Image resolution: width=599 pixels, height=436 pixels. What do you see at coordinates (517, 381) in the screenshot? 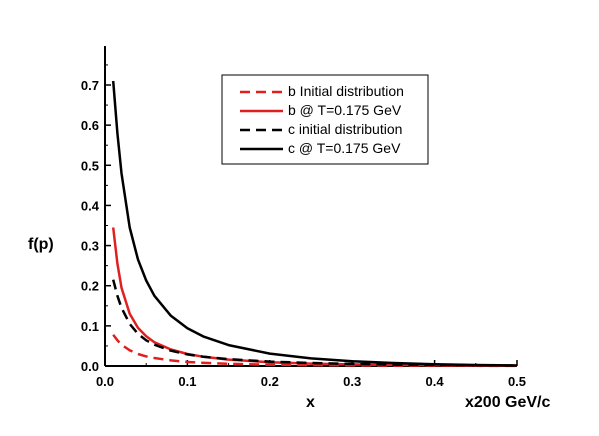
I see `x-tick-label: 0.5` at bounding box center [517, 381].